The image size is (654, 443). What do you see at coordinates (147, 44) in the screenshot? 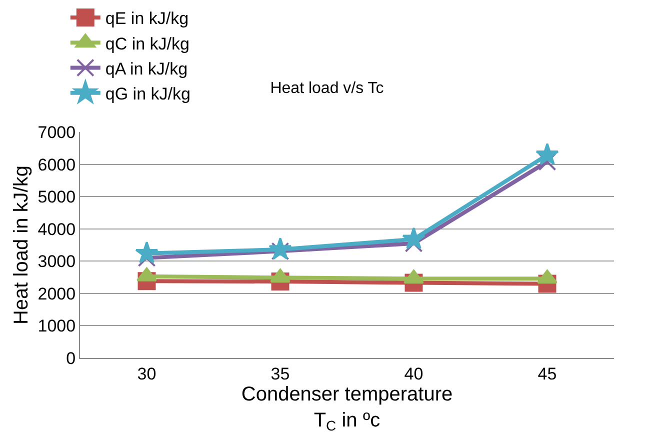
I see `legend-label: qC in kJ/kg` at bounding box center [147, 44].